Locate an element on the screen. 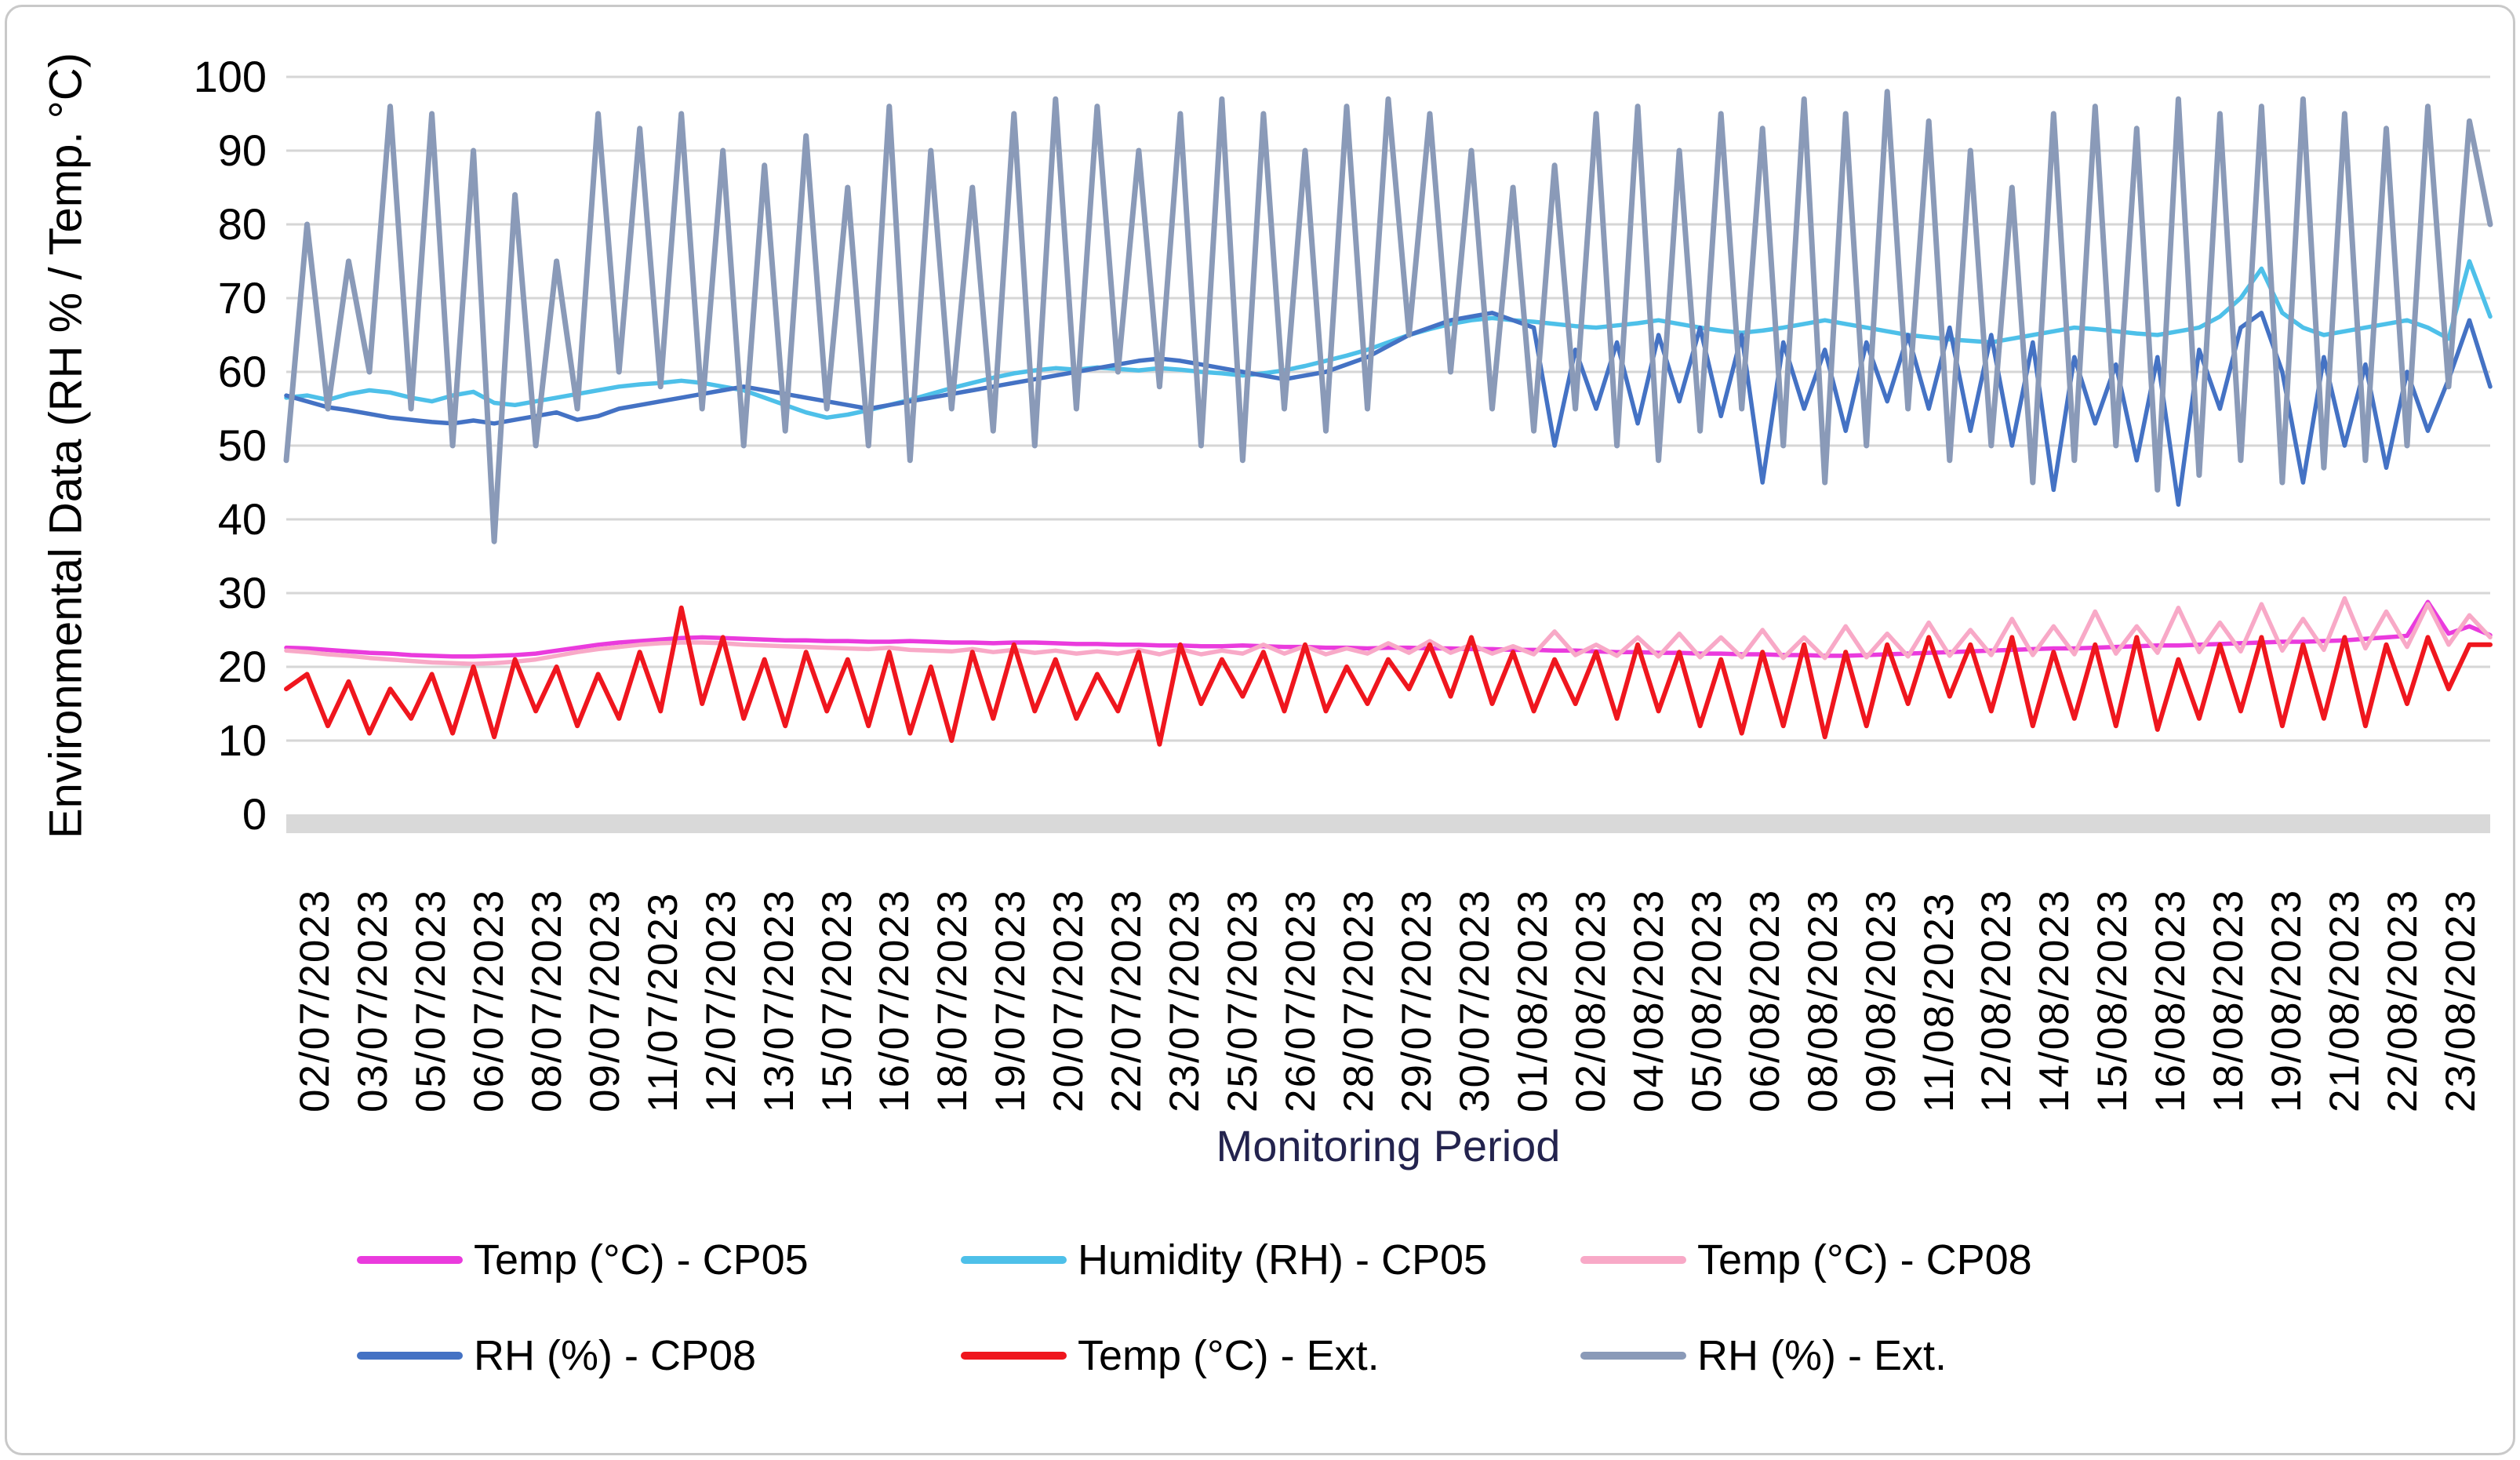 The image size is (2520, 1460). legend-item-humidity-rh-cp05: Humidity (RH) - CP05 is located at coordinates (1224, 1260).